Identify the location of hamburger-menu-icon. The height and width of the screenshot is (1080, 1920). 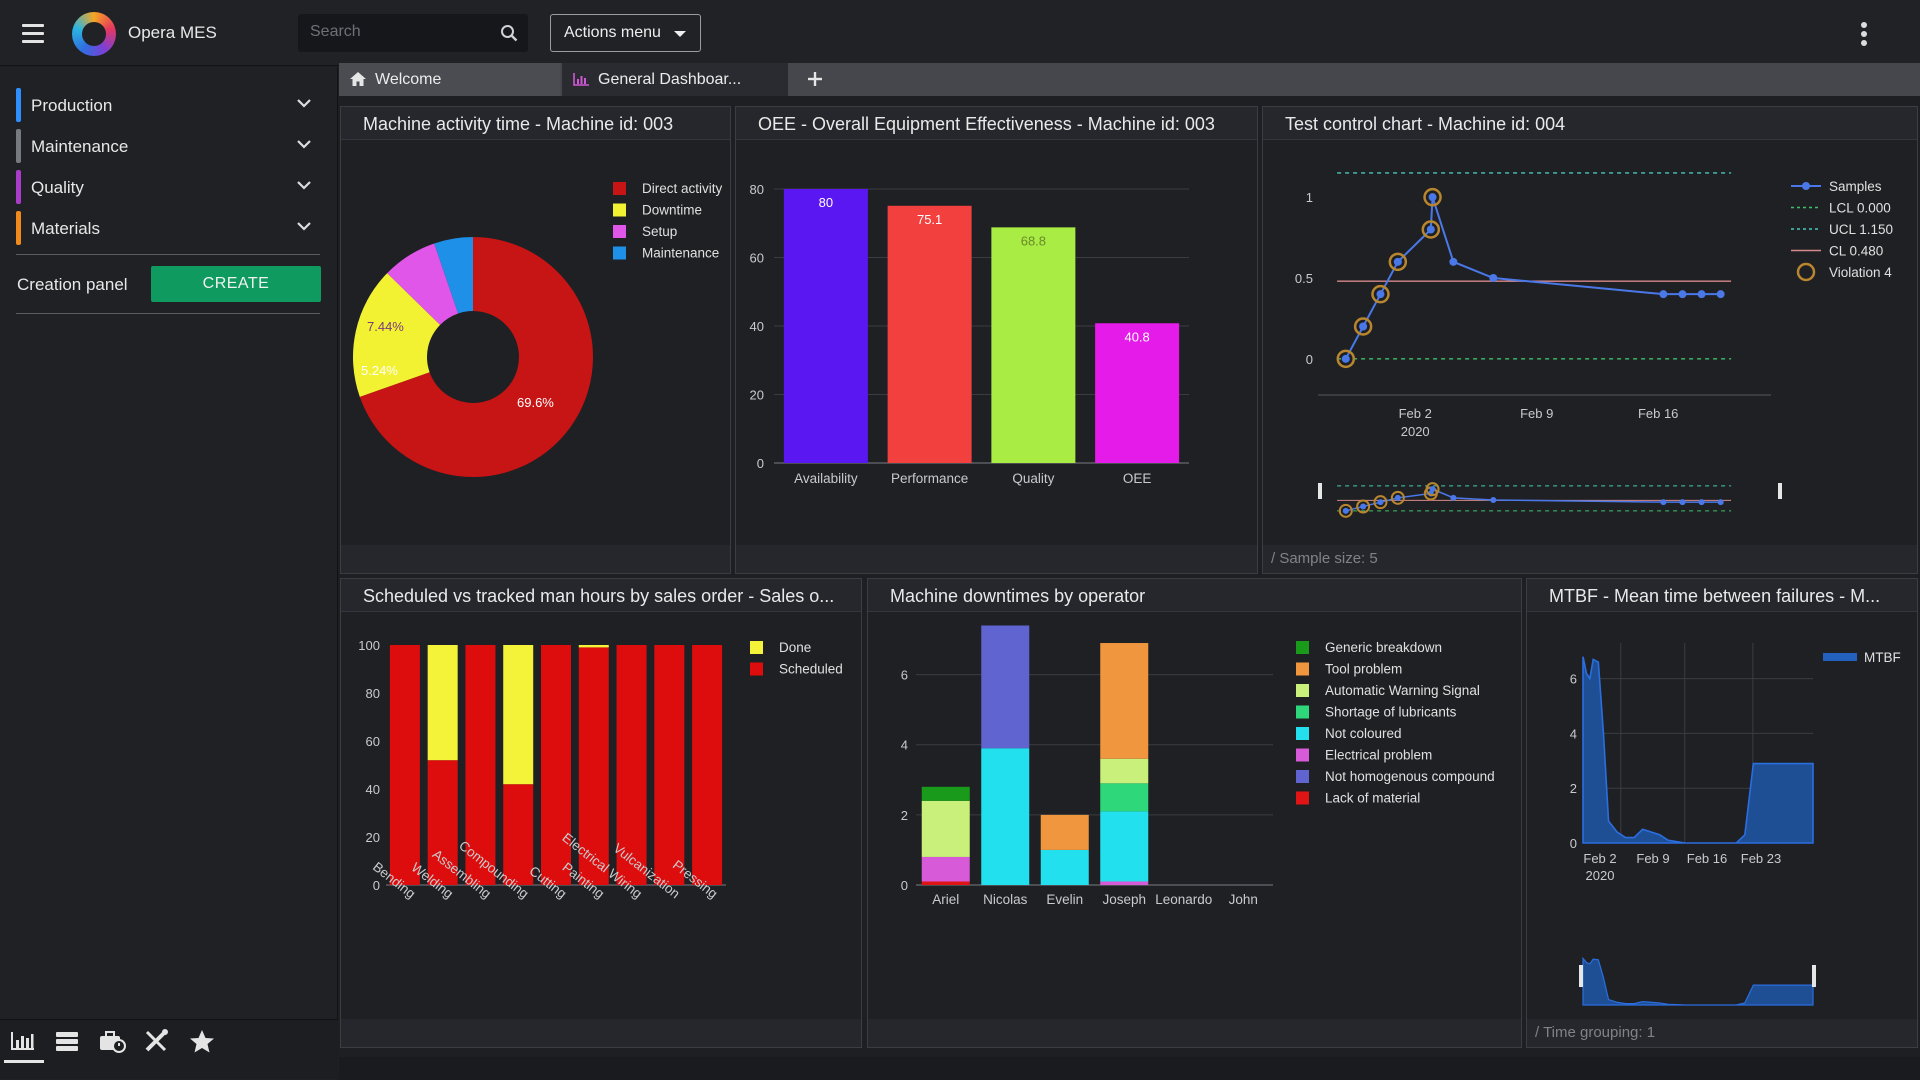
(33, 33).